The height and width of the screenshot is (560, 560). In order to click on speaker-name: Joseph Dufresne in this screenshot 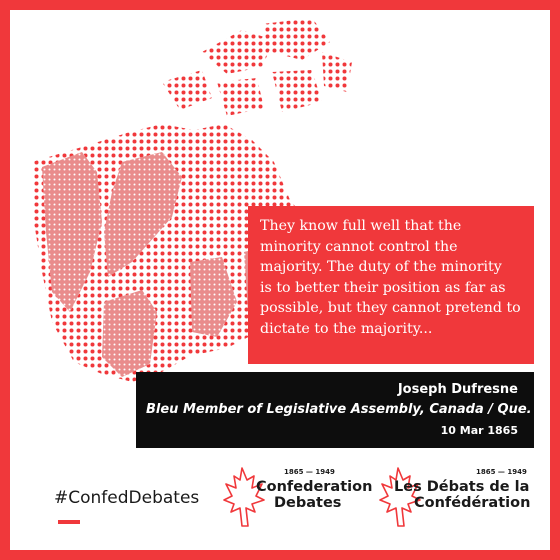, I will do `click(457, 389)`.